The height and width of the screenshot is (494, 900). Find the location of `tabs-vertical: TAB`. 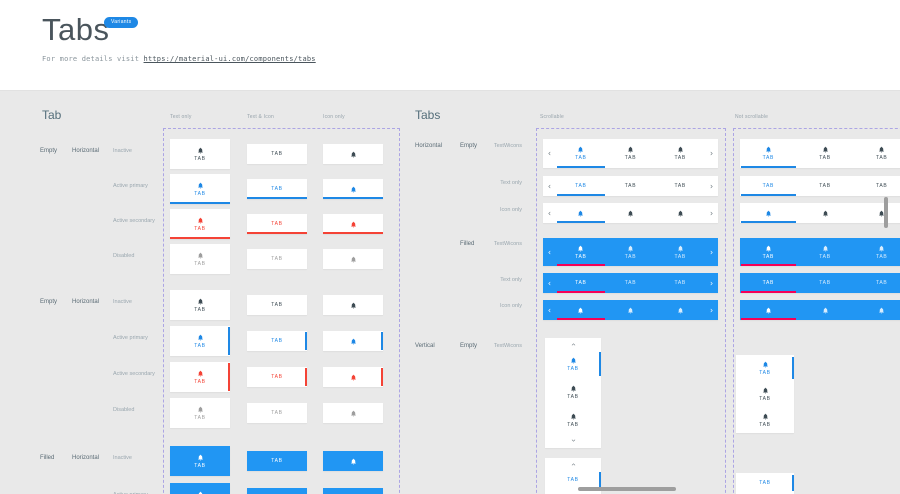

tabs-vertical: TAB is located at coordinates (765, 483).